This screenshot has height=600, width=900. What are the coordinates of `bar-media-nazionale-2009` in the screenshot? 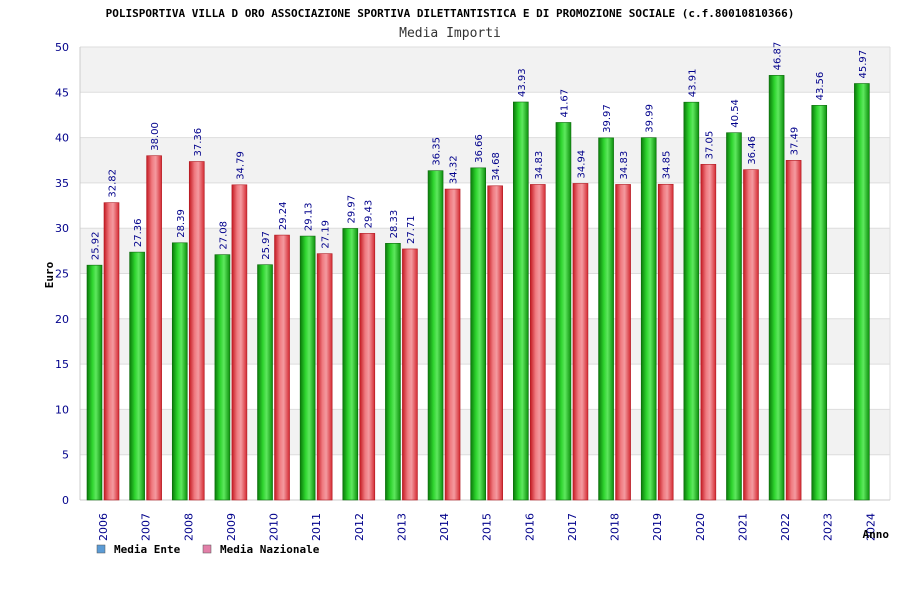 It's located at (239, 342).